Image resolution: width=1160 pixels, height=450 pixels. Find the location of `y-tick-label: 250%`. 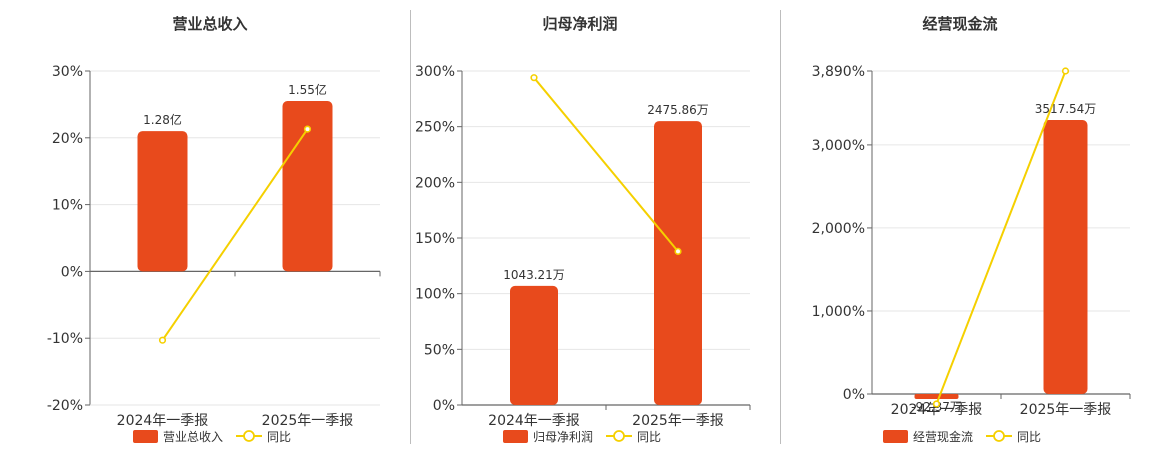

y-tick-label: 250% is located at coordinates (435, 128).